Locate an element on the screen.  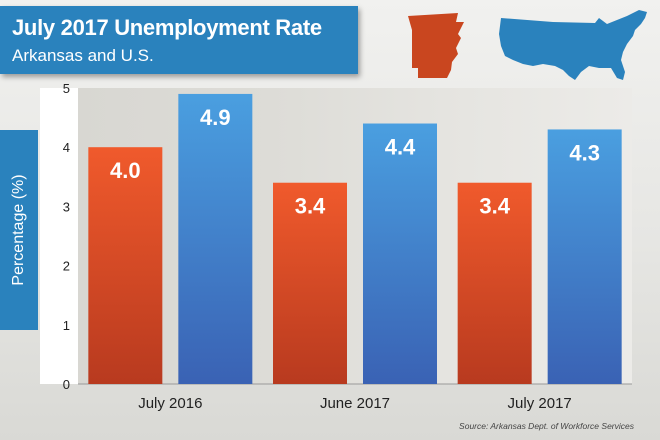
x-tick-label: July 2016 is located at coordinates (170, 403).